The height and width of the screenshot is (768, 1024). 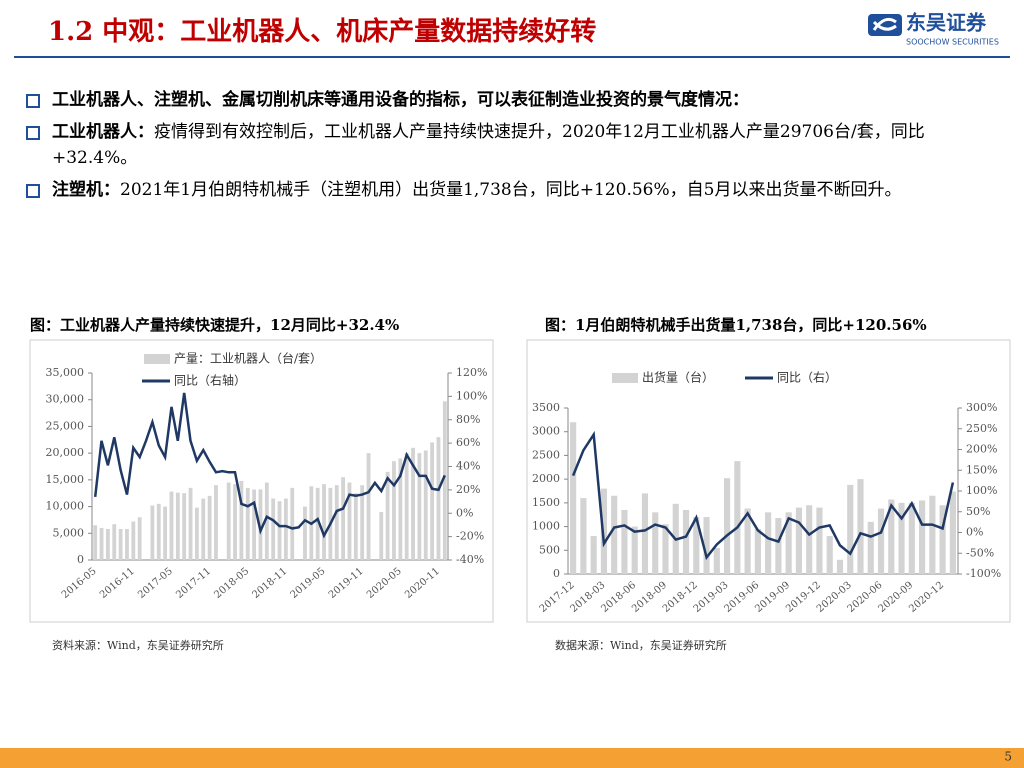 What do you see at coordinates (678, 377) in the screenshot?
I see `legend-label: 出货量（台）` at bounding box center [678, 377].